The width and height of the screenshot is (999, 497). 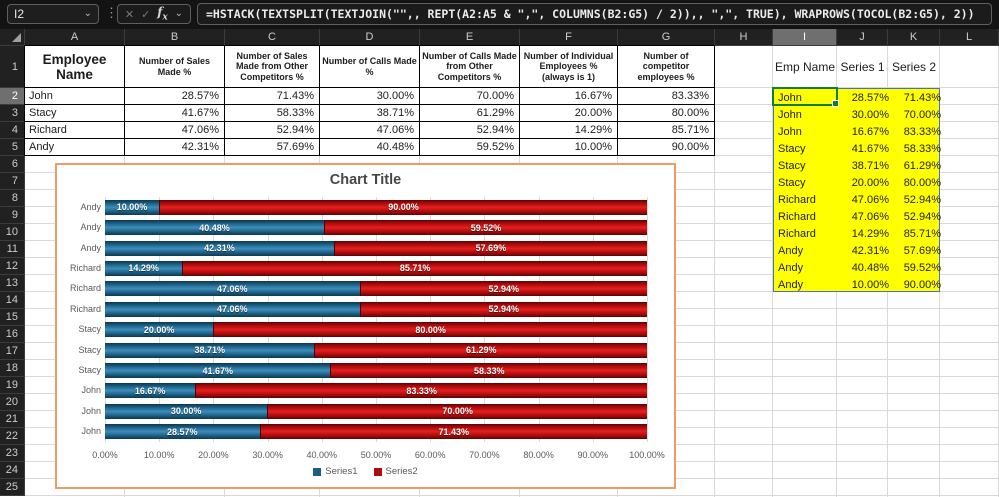 What do you see at coordinates (12, 181) in the screenshot?
I see `row-header-7: 7` at bounding box center [12, 181].